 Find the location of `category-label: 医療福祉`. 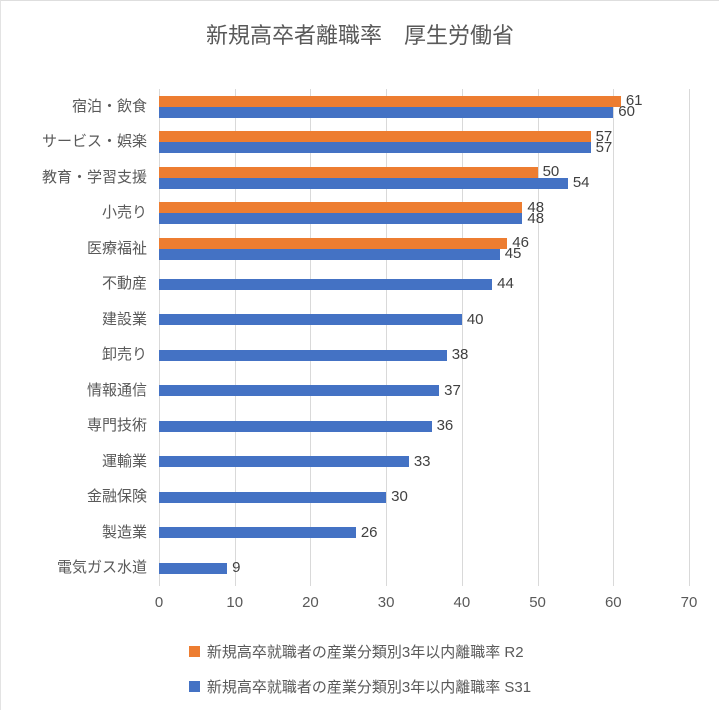

category-label: 医療福祉 is located at coordinates (116, 248).